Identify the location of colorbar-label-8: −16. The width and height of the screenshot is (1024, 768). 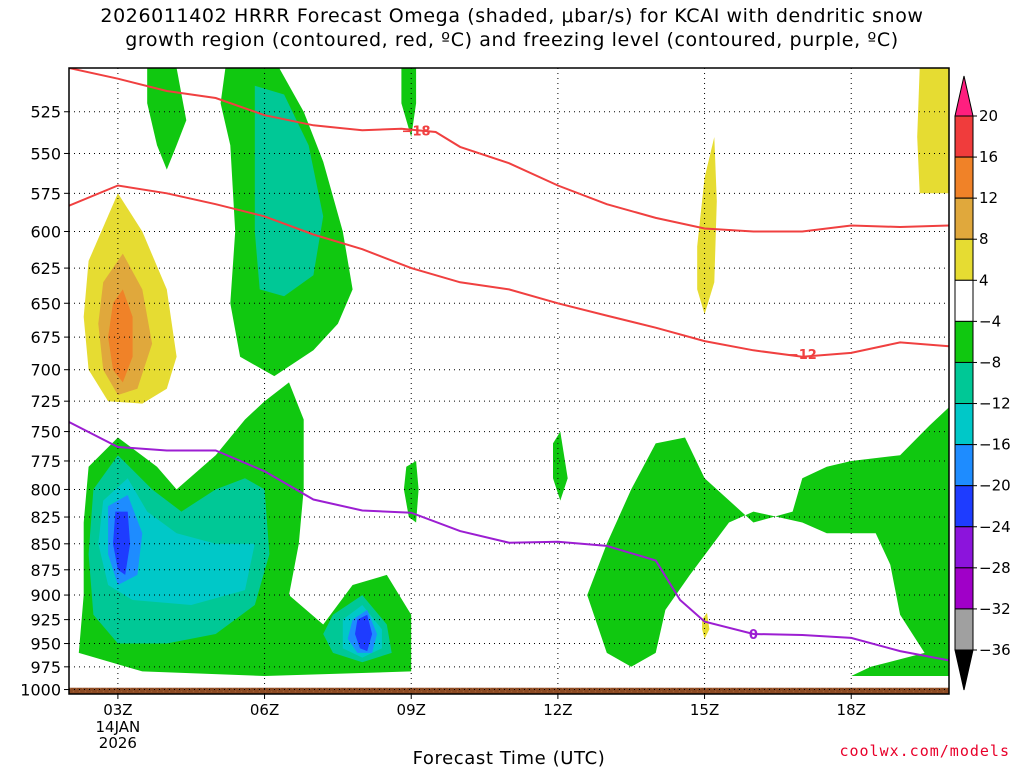
(995, 445).